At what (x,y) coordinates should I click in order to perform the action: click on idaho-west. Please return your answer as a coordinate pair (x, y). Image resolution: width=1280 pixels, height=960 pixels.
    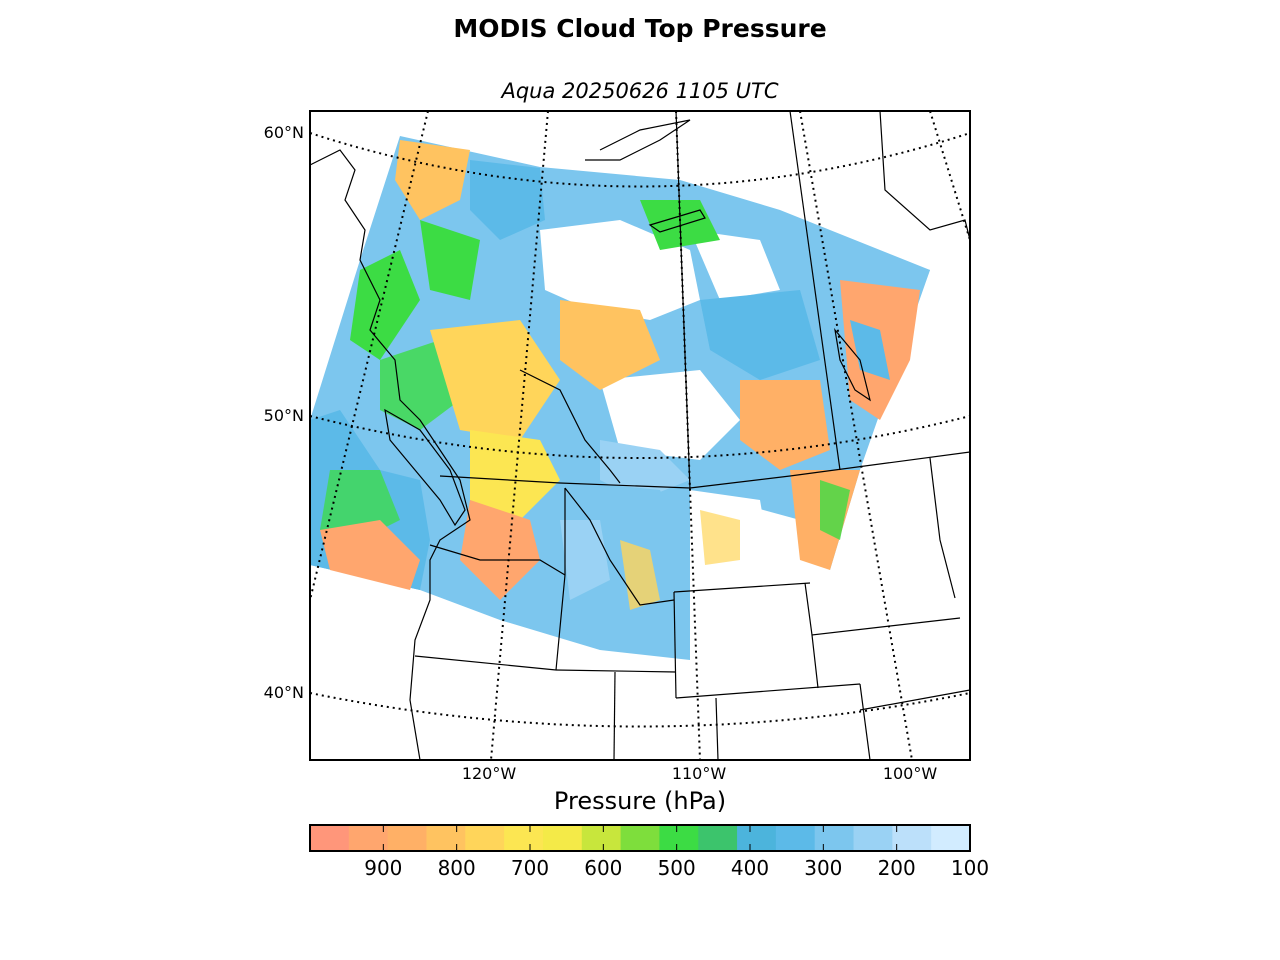
    Looking at the image, I should click on (560, 579).